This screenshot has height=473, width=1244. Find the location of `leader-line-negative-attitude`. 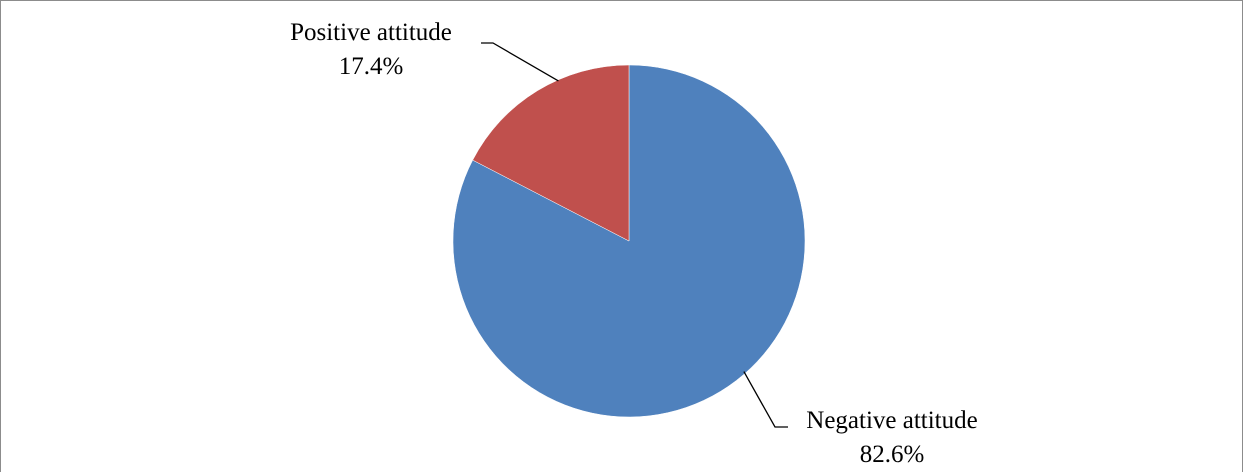

leader-line-negative-attitude is located at coordinates (766, 399).